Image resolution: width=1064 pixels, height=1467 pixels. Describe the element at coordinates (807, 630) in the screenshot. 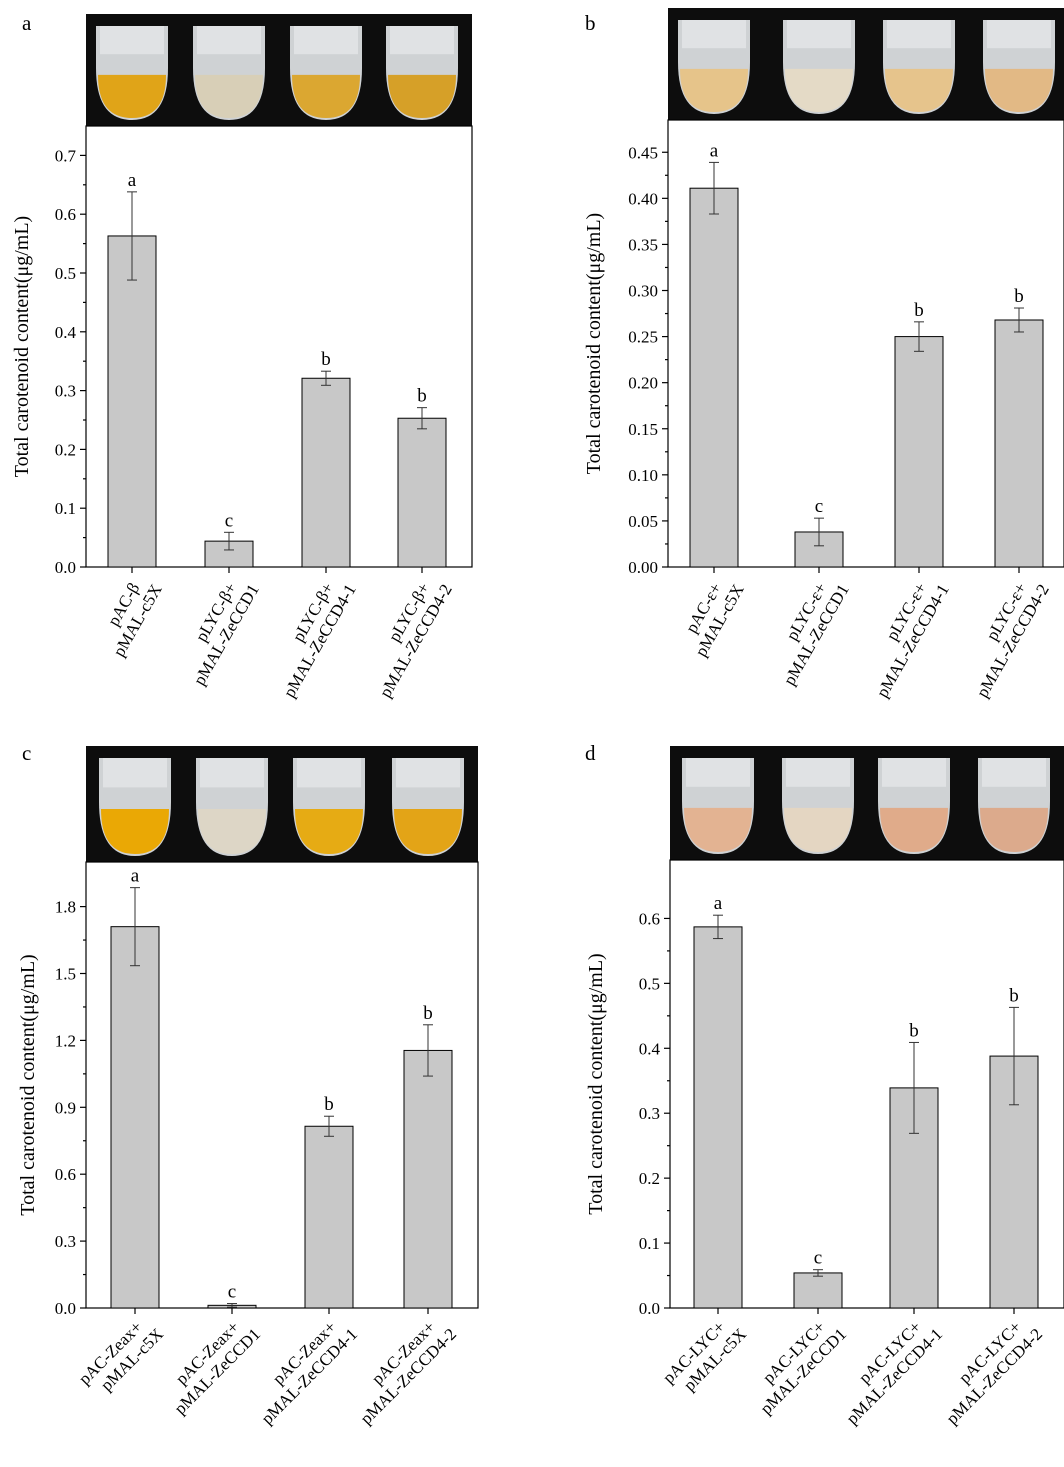

I see `category-label: pLYC-ε+pMAL-ZeCCD1` at that location.